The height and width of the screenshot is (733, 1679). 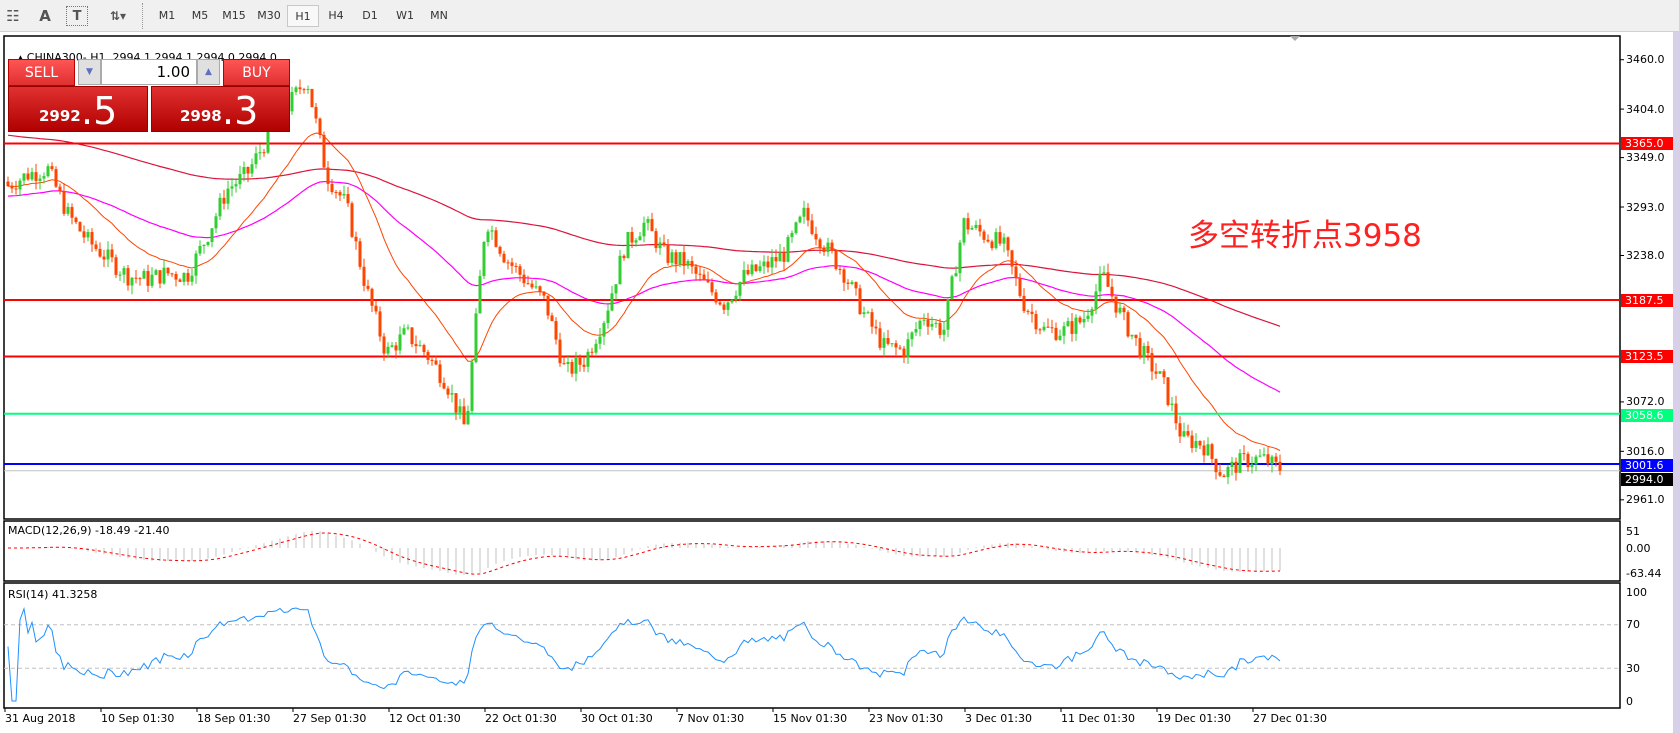 I want to click on time-tick-label: 31 Aug 2018, so click(x=40, y=718).